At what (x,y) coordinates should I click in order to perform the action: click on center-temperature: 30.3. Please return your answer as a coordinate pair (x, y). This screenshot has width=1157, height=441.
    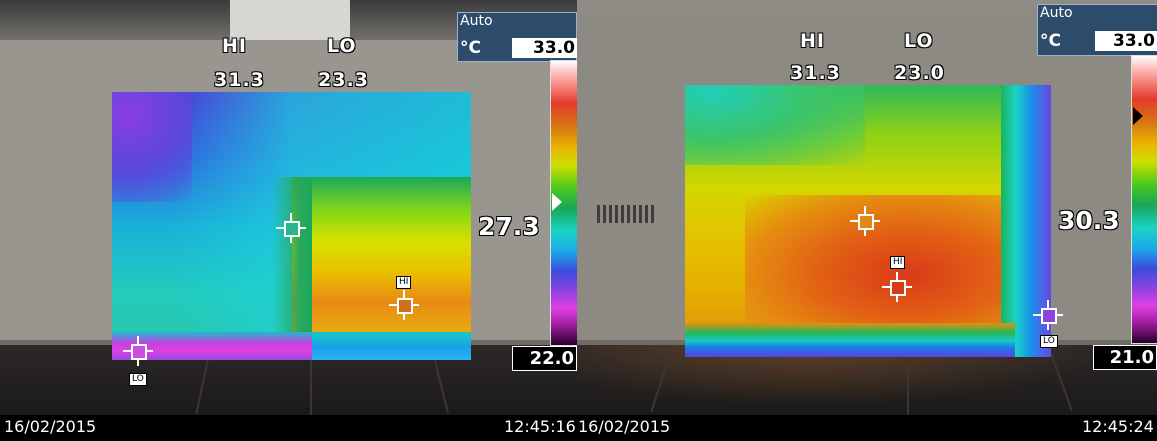
    Looking at the image, I should click on (1089, 220).